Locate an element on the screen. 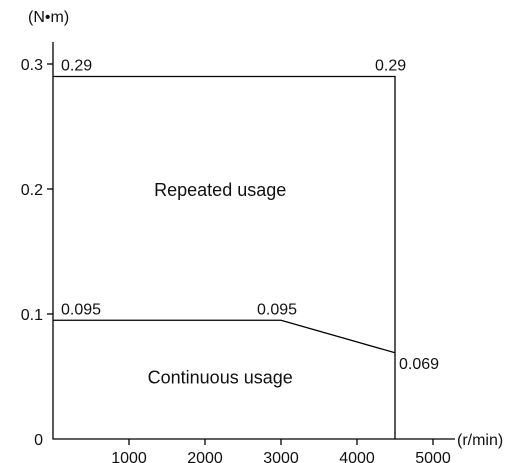 This screenshot has height=463, width=512. y-tick-label-0.2: 0.2 is located at coordinates (32, 190).